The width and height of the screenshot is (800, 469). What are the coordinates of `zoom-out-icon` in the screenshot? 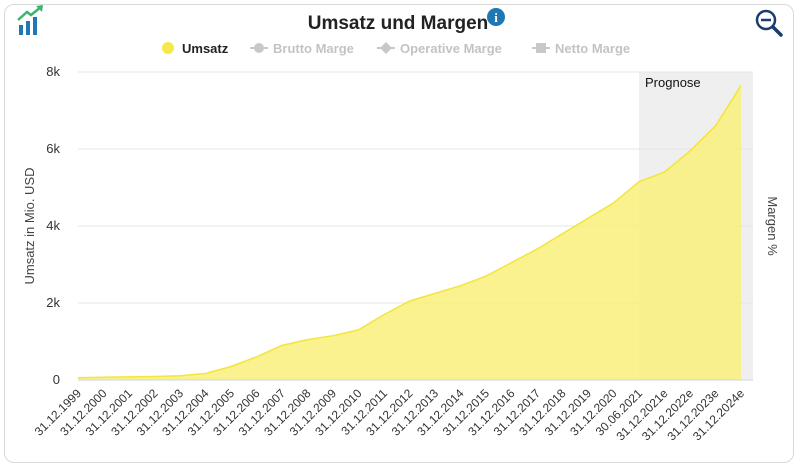 It's located at (766, 20).